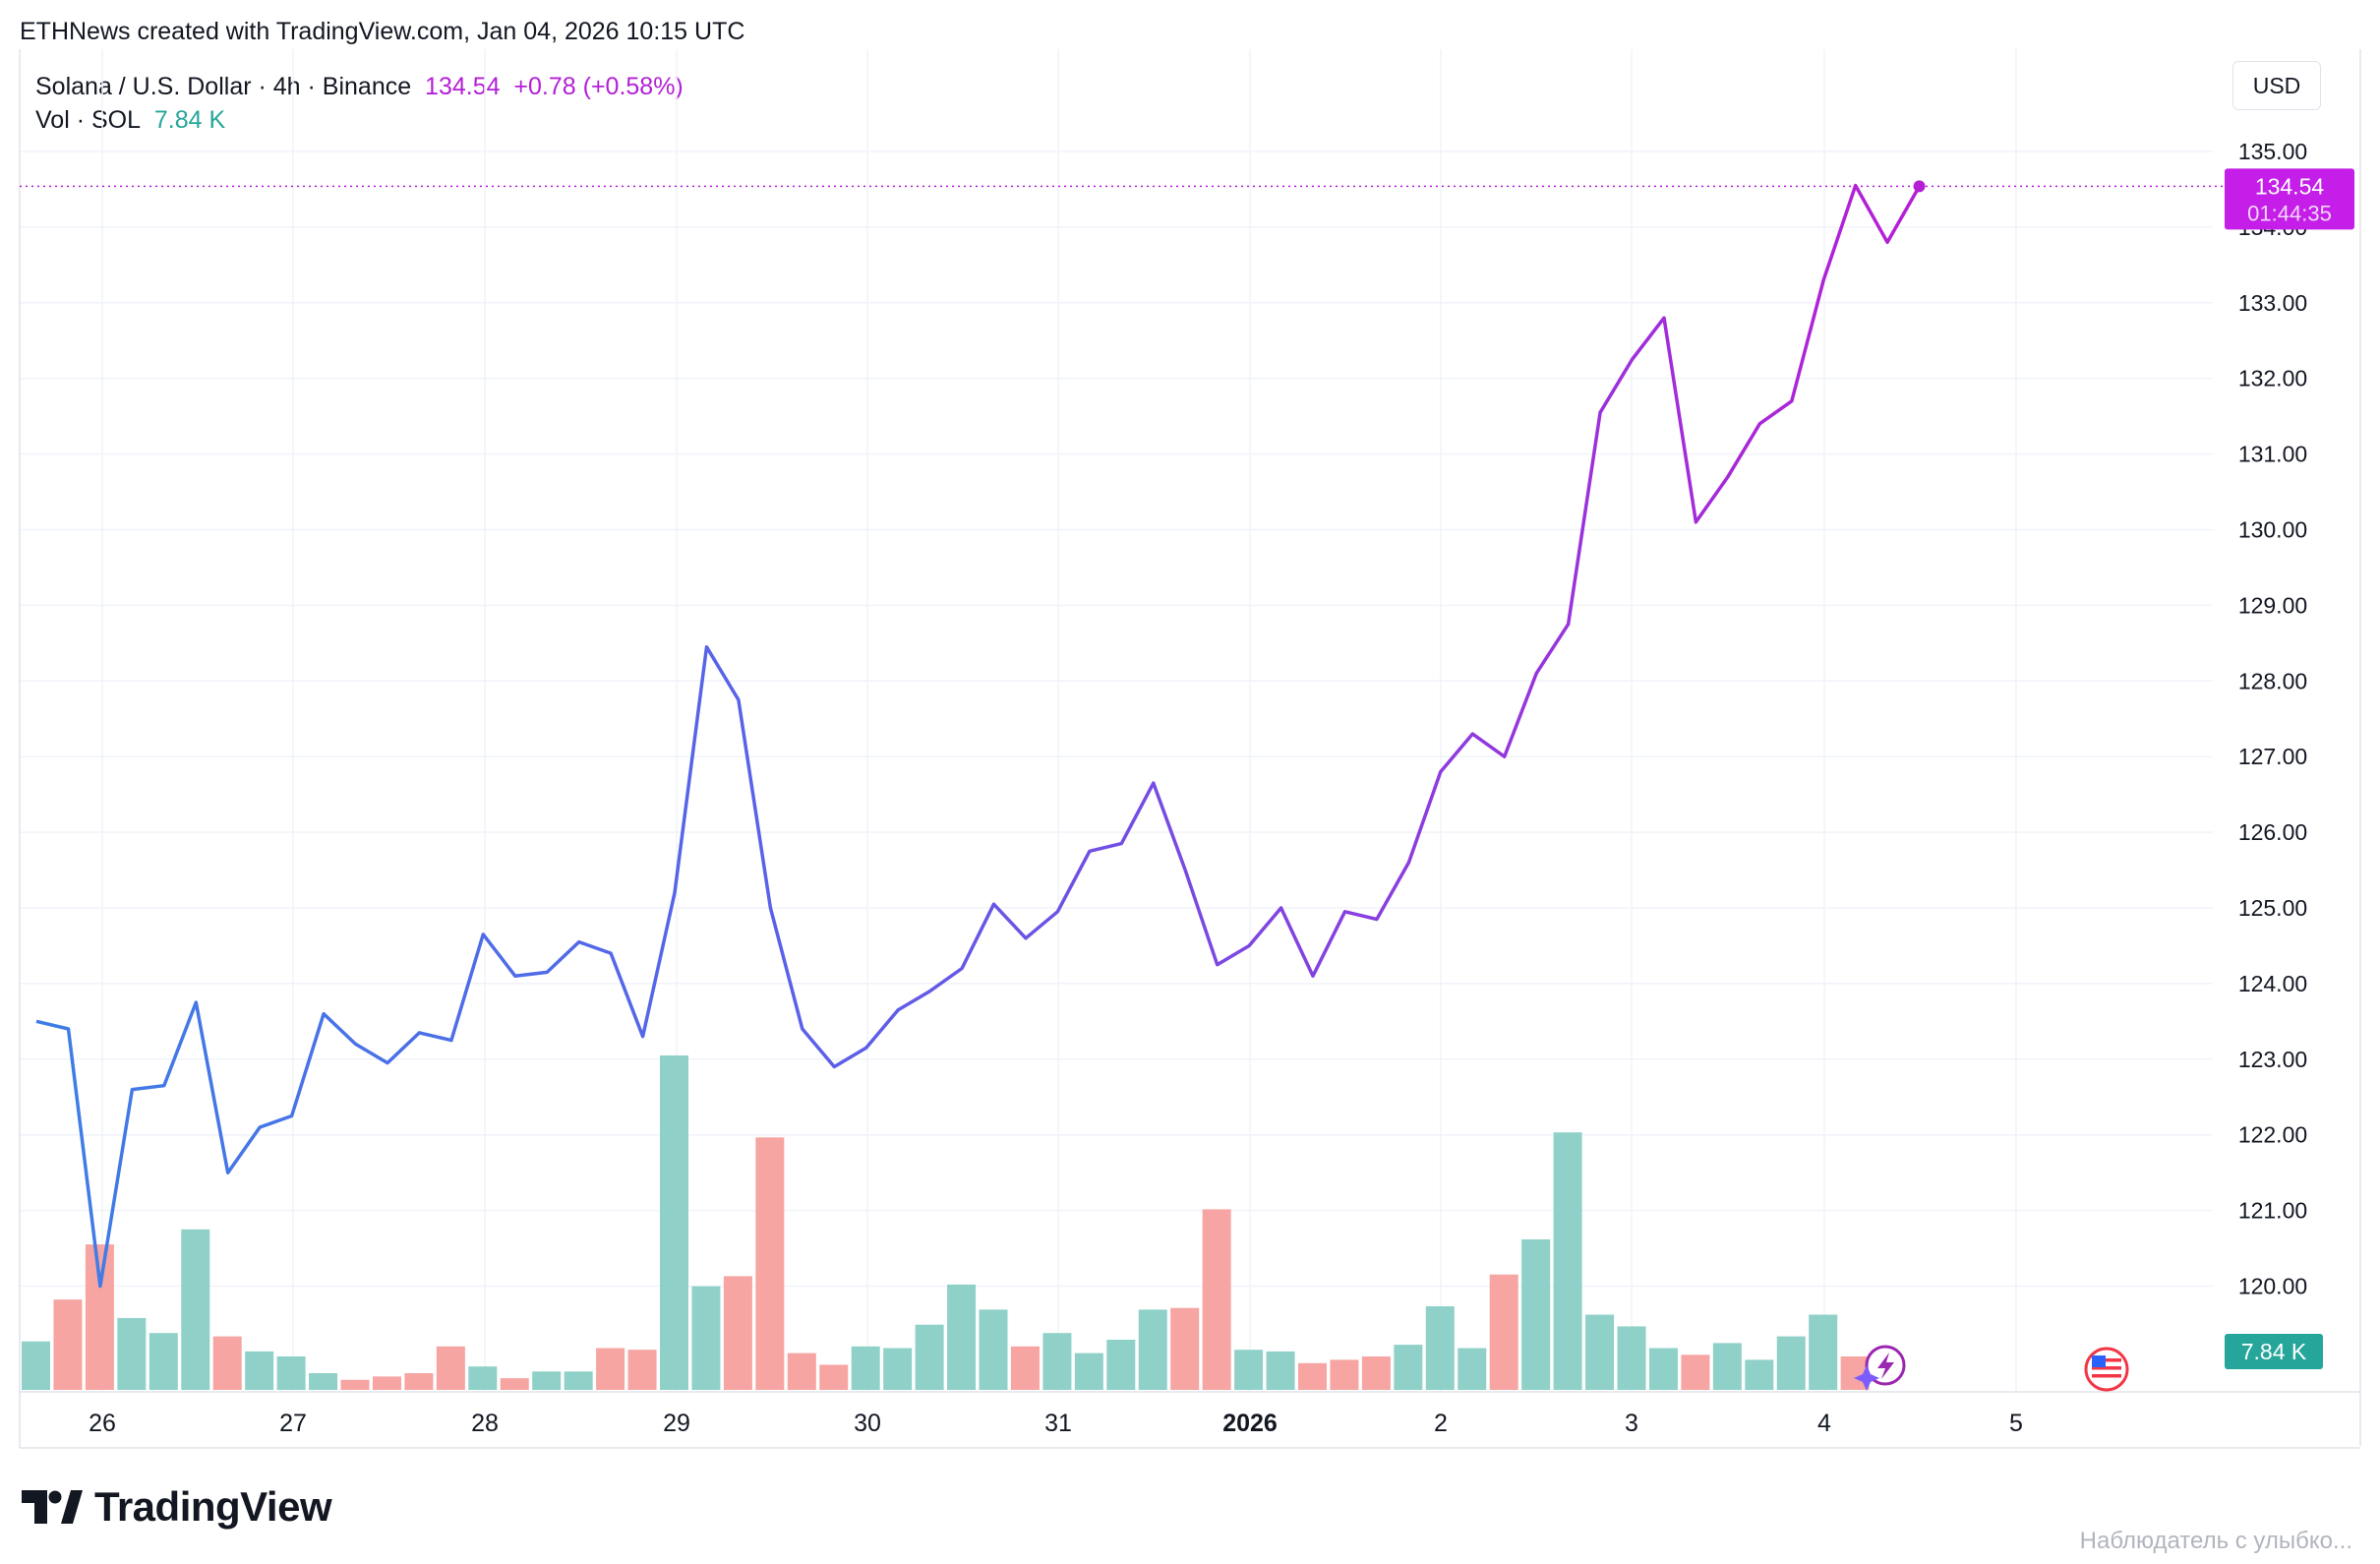 The image size is (2380, 1564). I want to click on y-tick-label: 122.00, so click(2272, 1135).